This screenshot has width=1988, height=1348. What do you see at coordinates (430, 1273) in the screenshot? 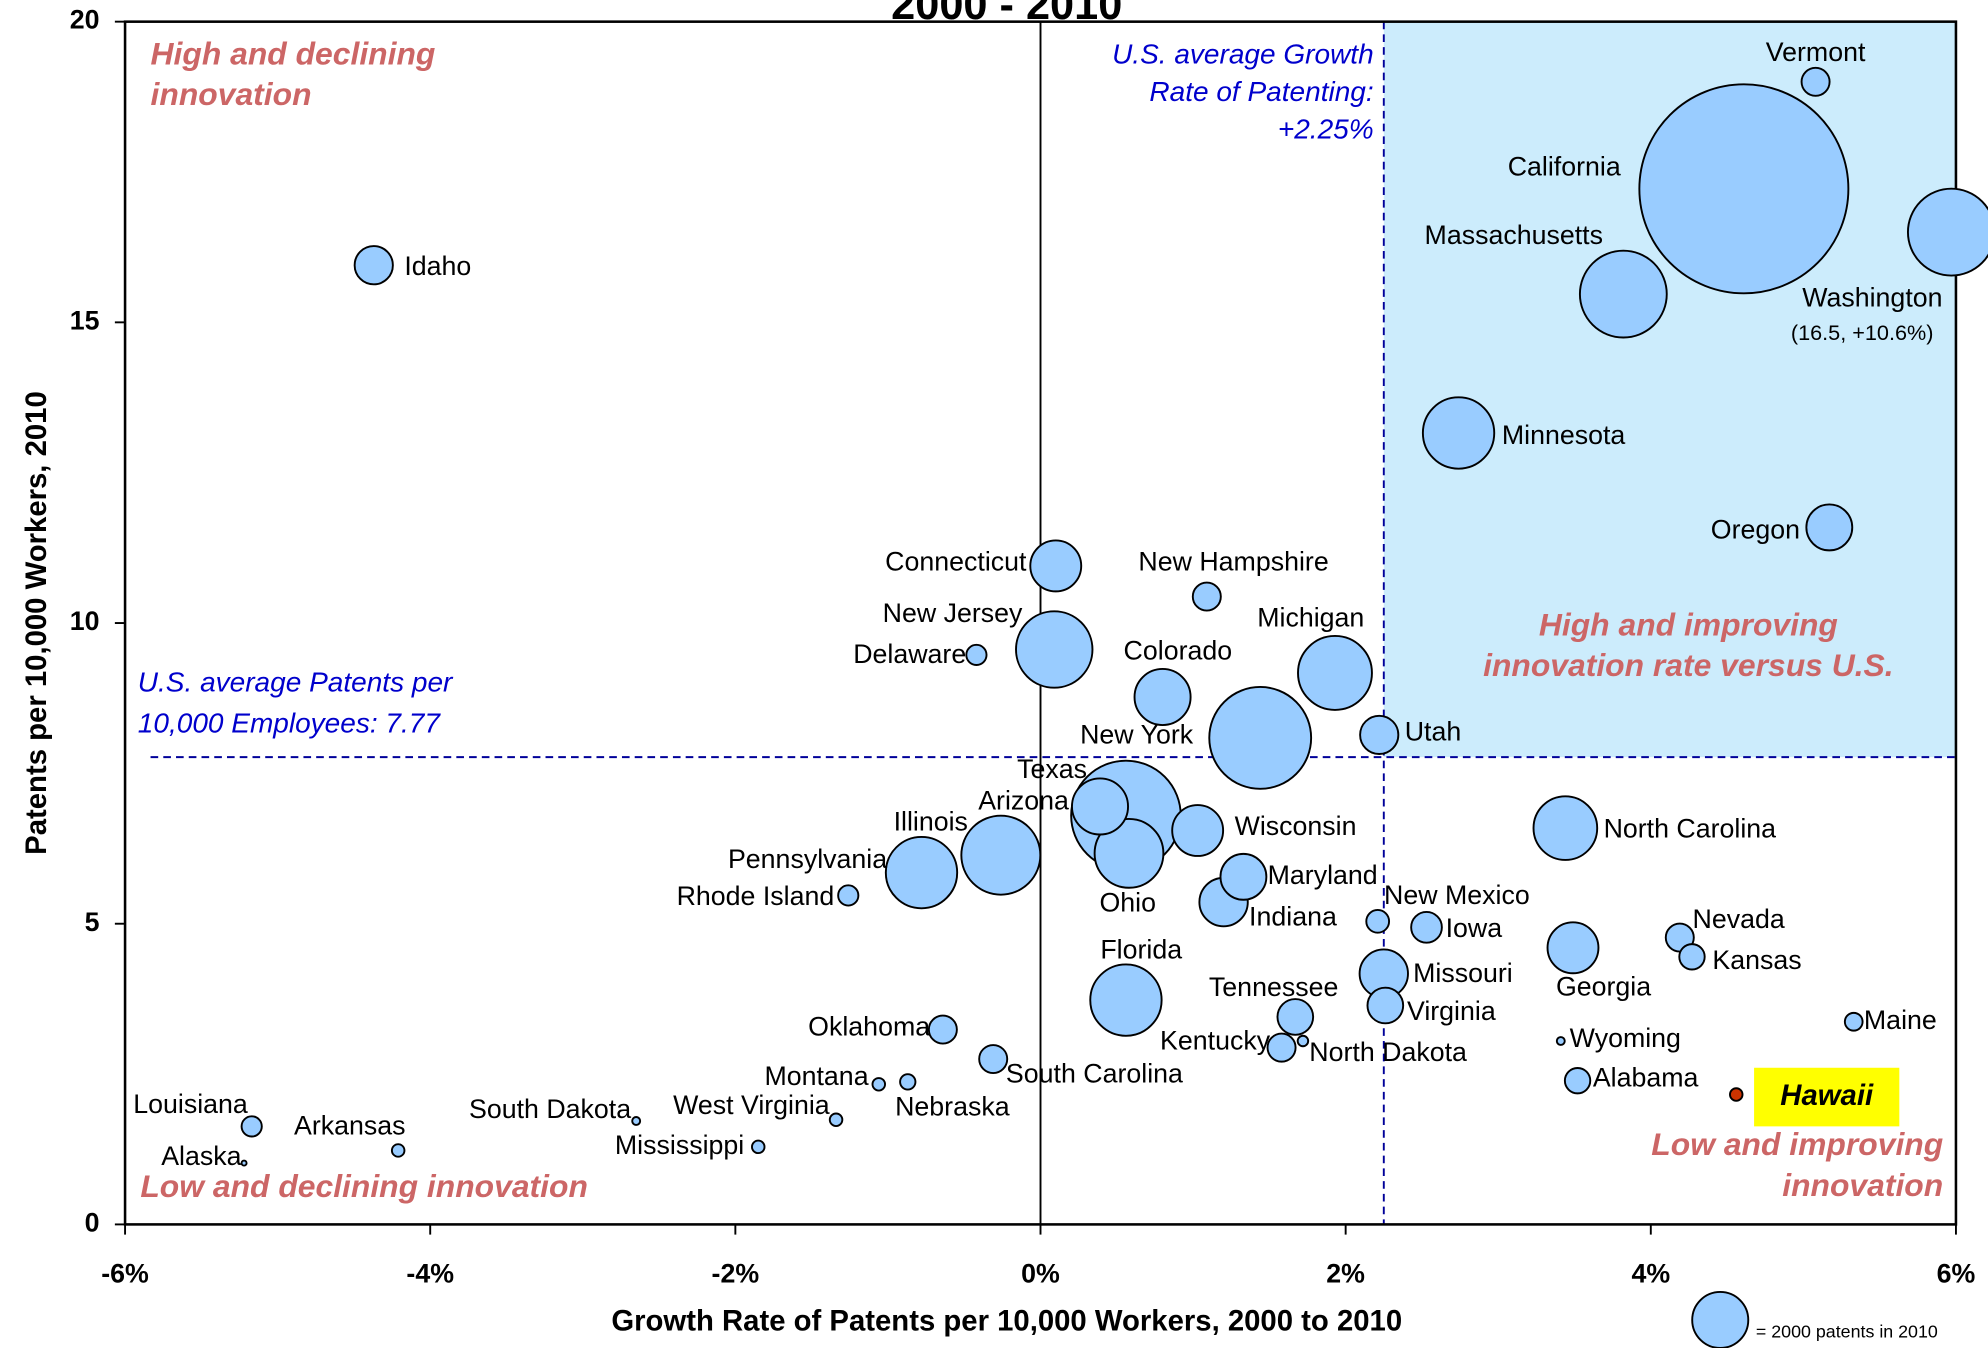
I see `x-tick-label: -4%` at bounding box center [430, 1273].